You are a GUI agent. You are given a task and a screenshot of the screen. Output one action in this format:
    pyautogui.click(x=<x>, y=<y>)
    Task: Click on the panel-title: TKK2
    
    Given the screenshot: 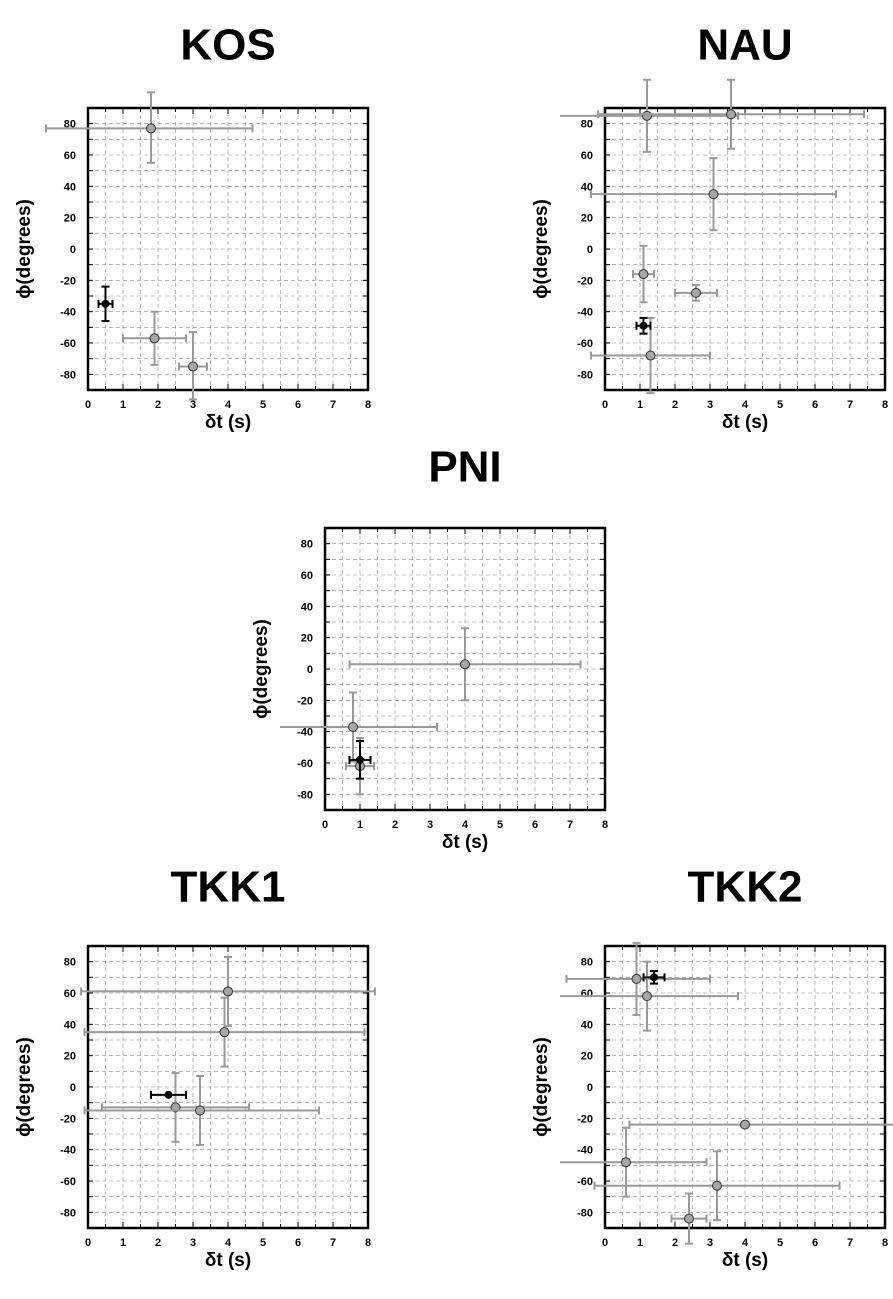 What is the action you would take?
    pyautogui.click(x=745, y=887)
    